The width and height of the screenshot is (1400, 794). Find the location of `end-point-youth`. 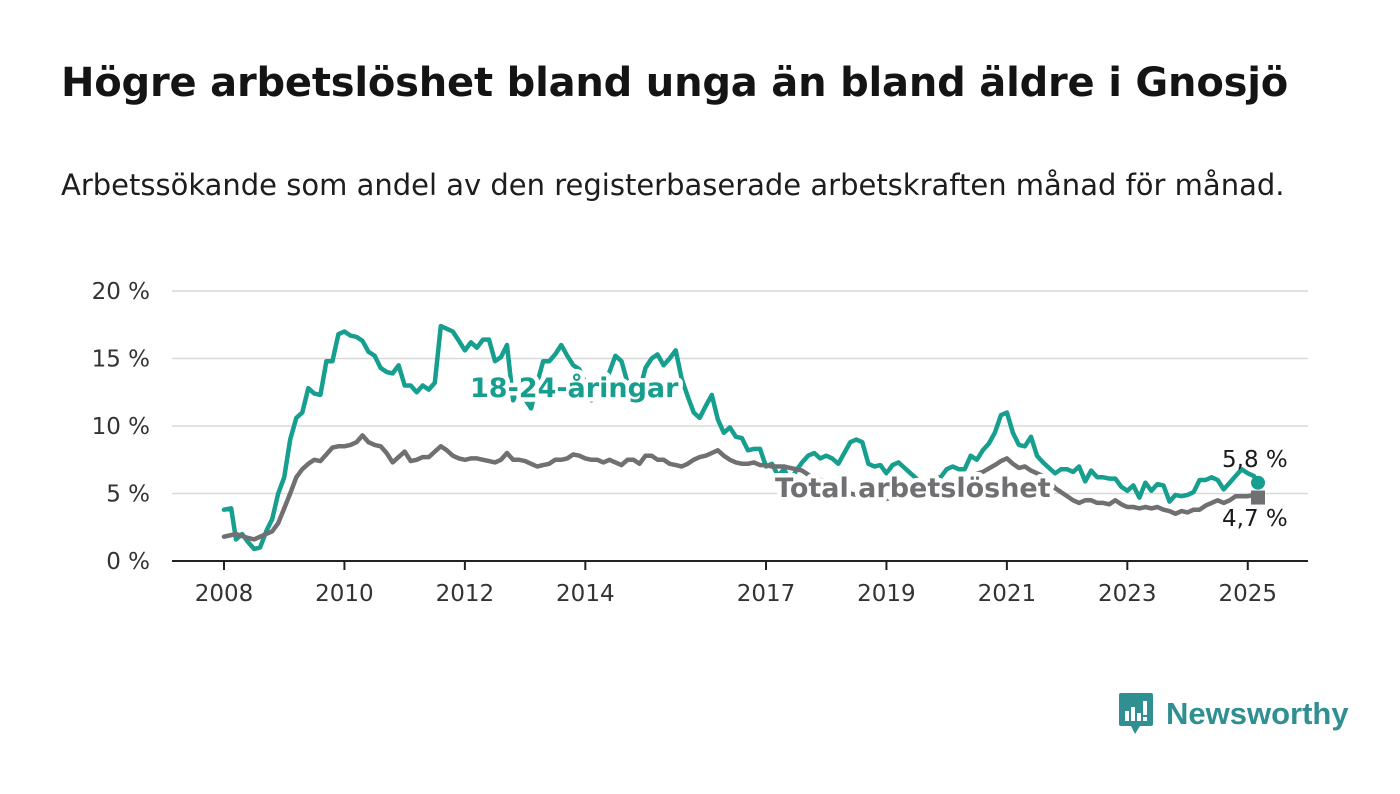

end-point-youth is located at coordinates (1258, 482).